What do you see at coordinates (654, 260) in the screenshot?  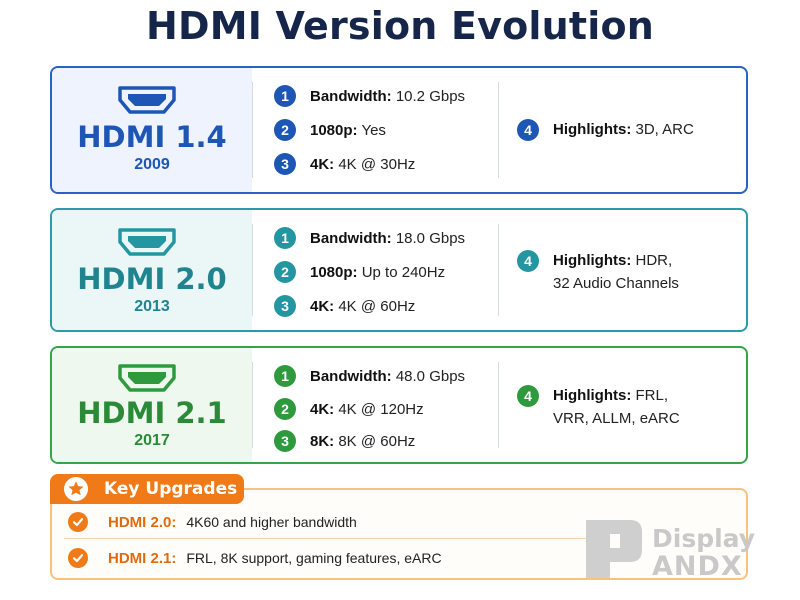 I see `highlights-value: HDR,` at bounding box center [654, 260].